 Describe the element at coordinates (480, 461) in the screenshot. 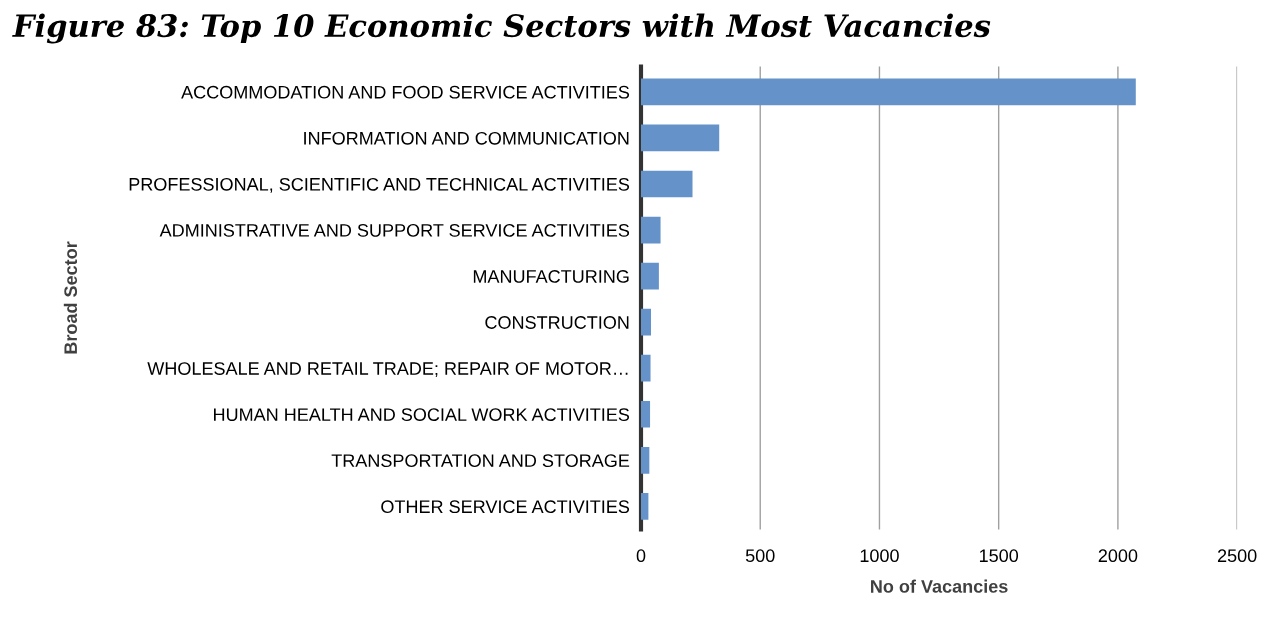

I see `y-tick-label: TRANSPORTATION AND STORAGE` at that location.